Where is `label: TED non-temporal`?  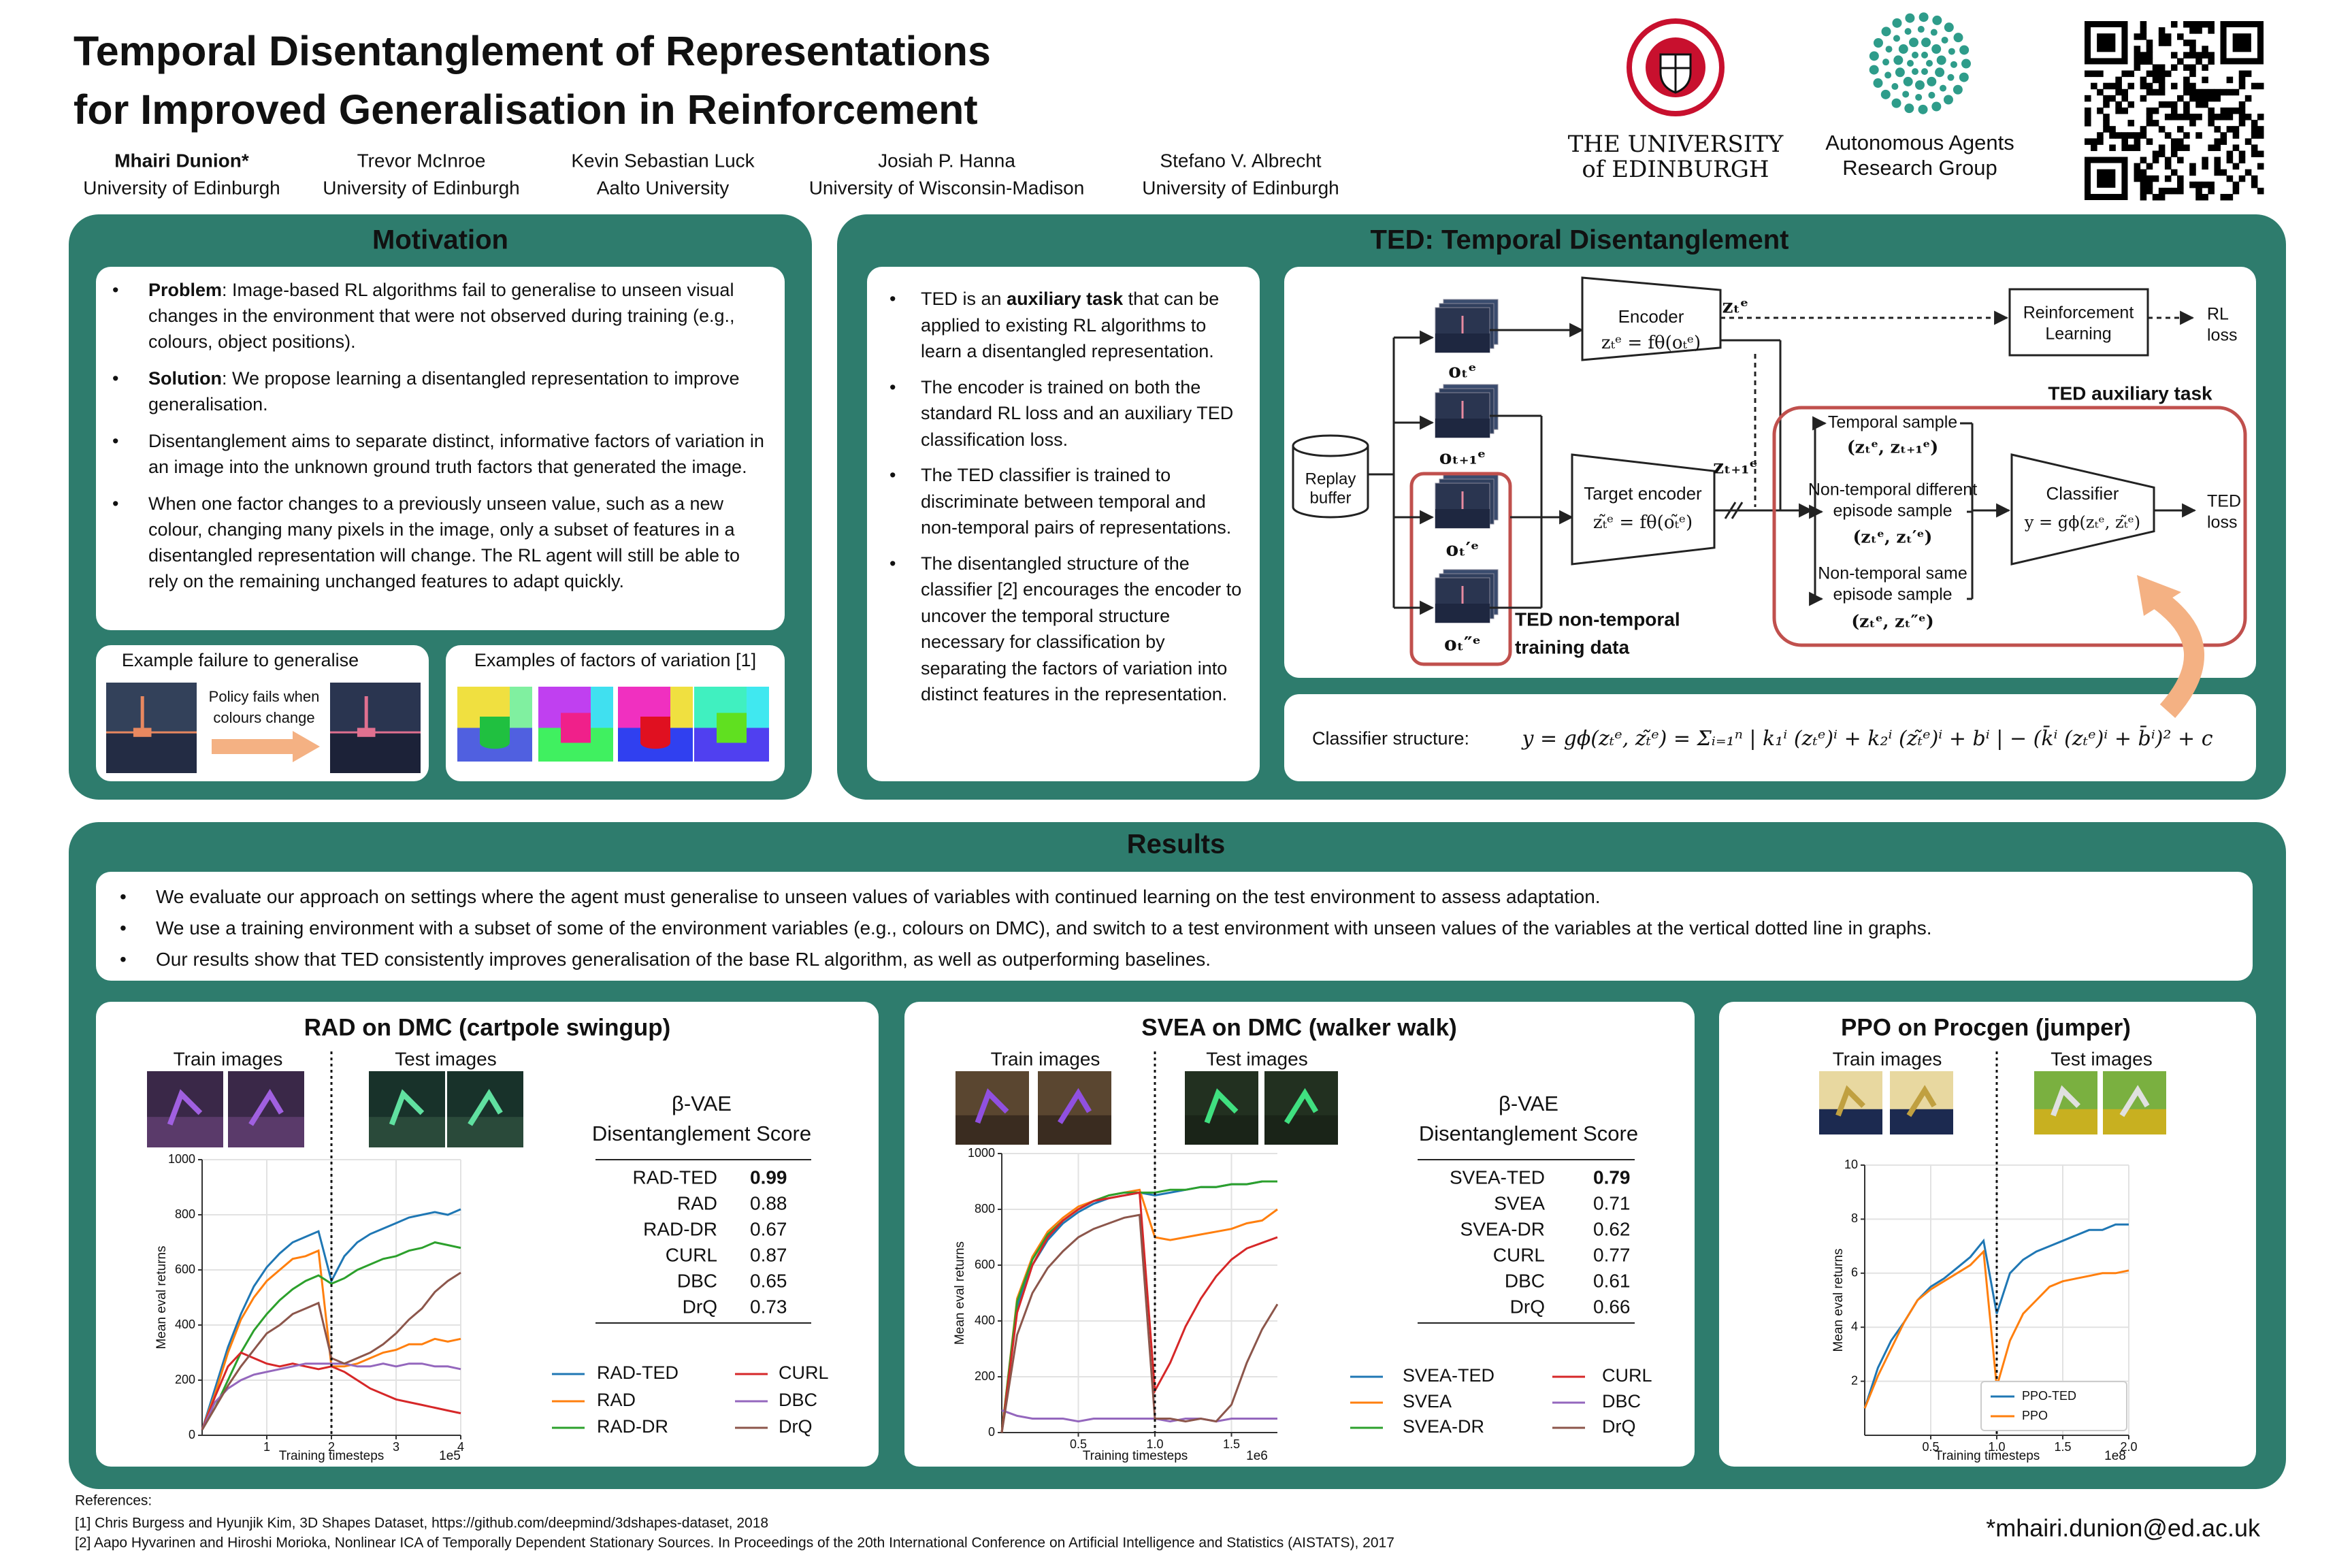
label: TED non-temporal is located at coordinates (1598, 619).